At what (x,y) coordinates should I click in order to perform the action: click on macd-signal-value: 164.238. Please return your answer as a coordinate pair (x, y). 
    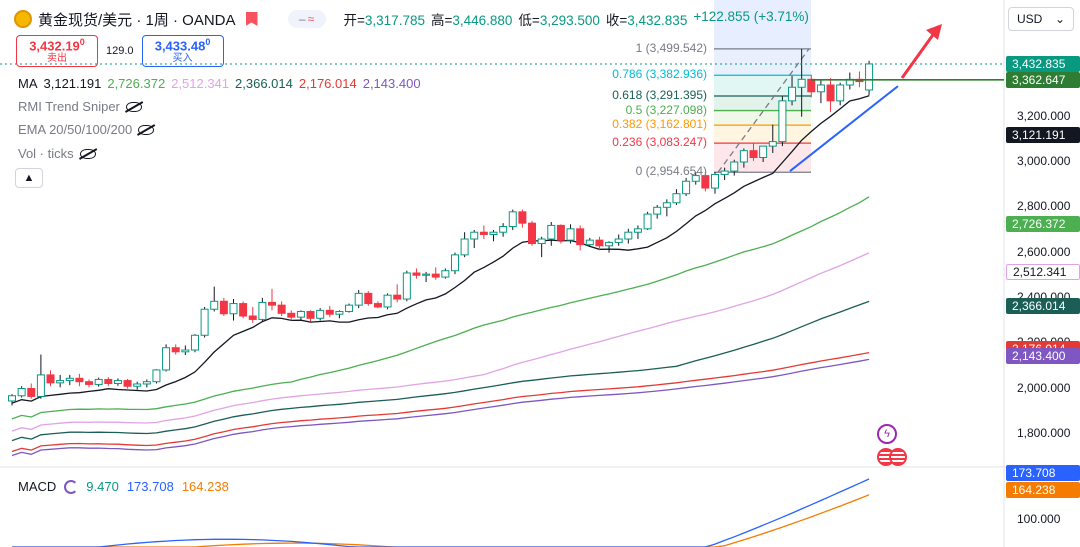
    Looking at the image, I should click on (205, 486).